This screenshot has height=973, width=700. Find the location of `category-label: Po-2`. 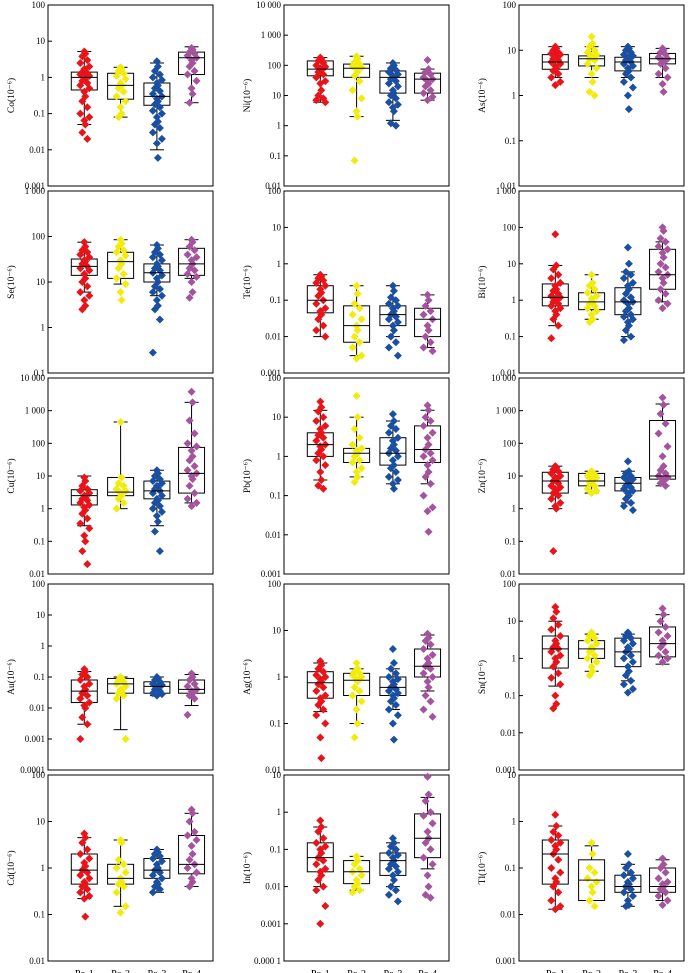

category-label: Po-2 is located at coordinates (356, 971).